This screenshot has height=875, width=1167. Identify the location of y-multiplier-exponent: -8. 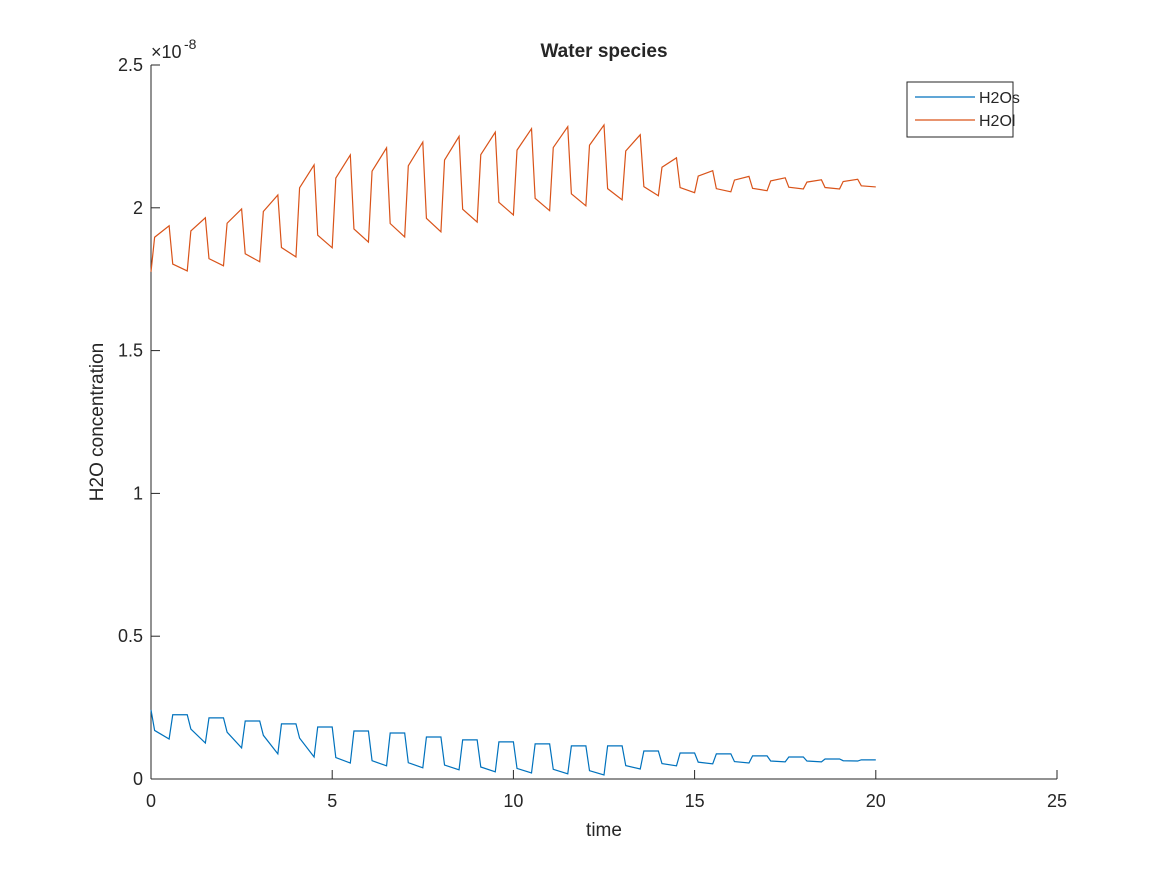
(190, 44).